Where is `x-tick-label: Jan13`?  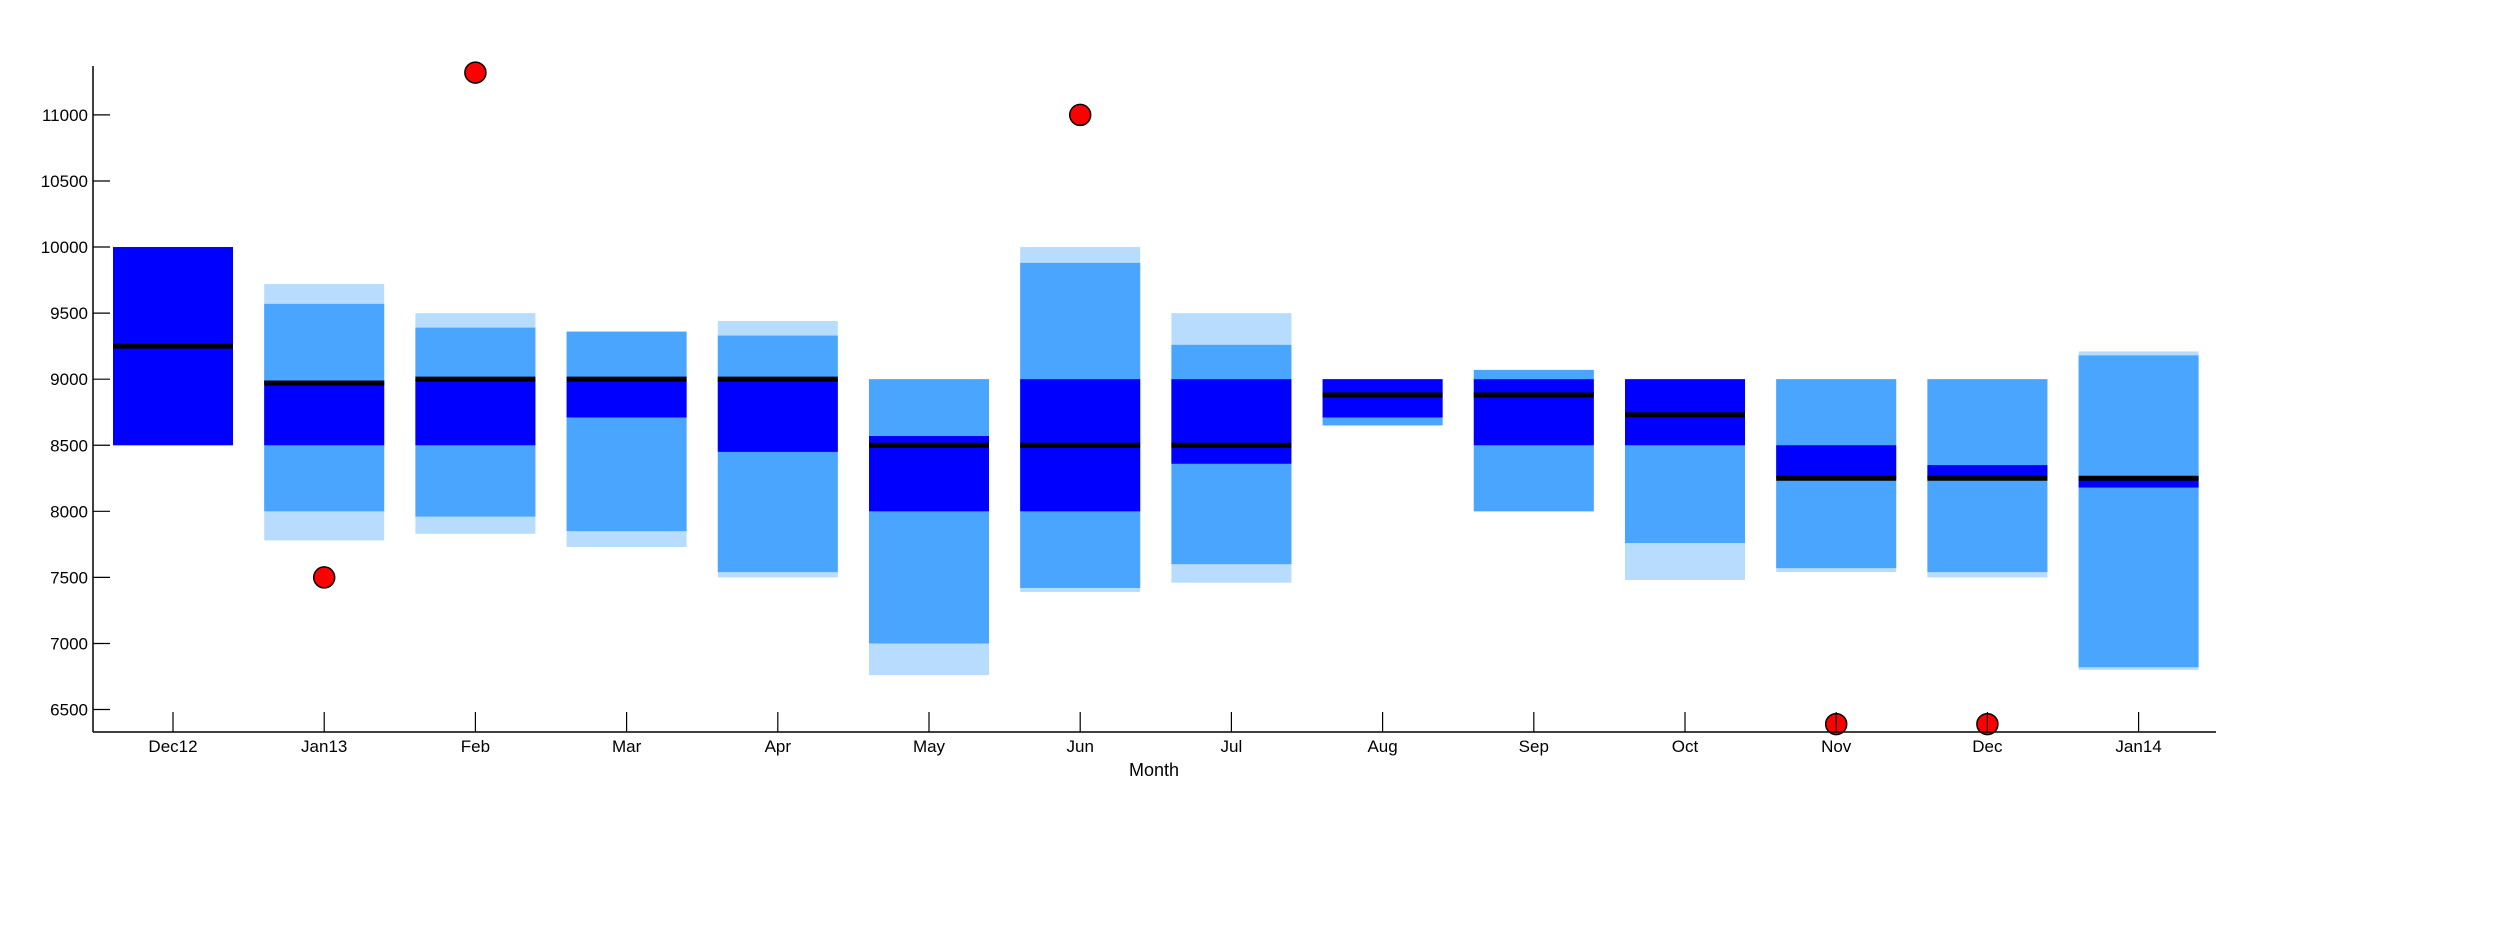 x-tick-label: Jan13 is located at coordinates (324, 746).